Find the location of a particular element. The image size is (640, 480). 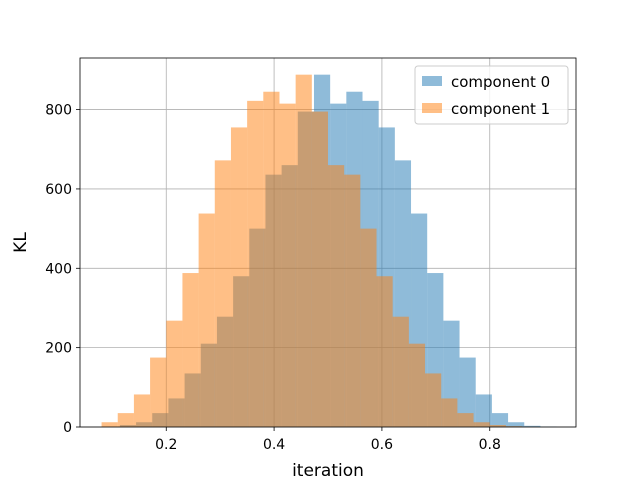

legend-box is located at coordinates (491, 95).